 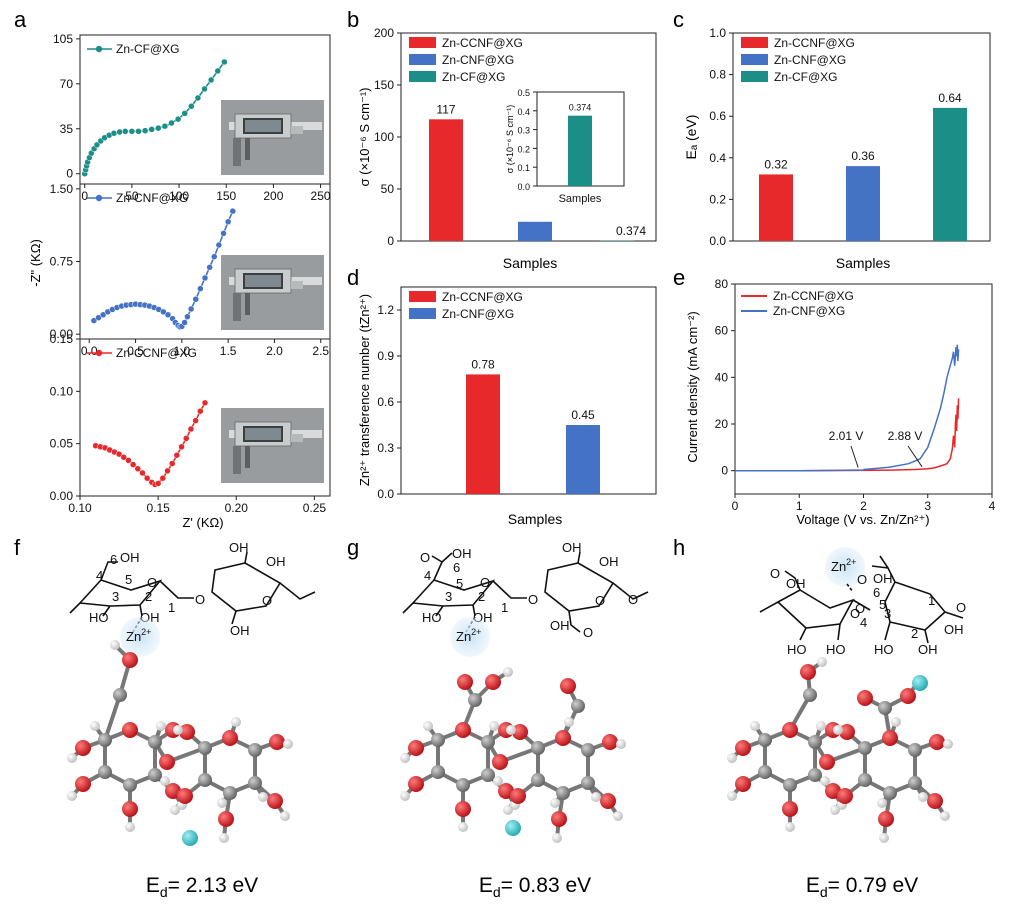 I want to click on inset-background, so click(x=565, y=151).